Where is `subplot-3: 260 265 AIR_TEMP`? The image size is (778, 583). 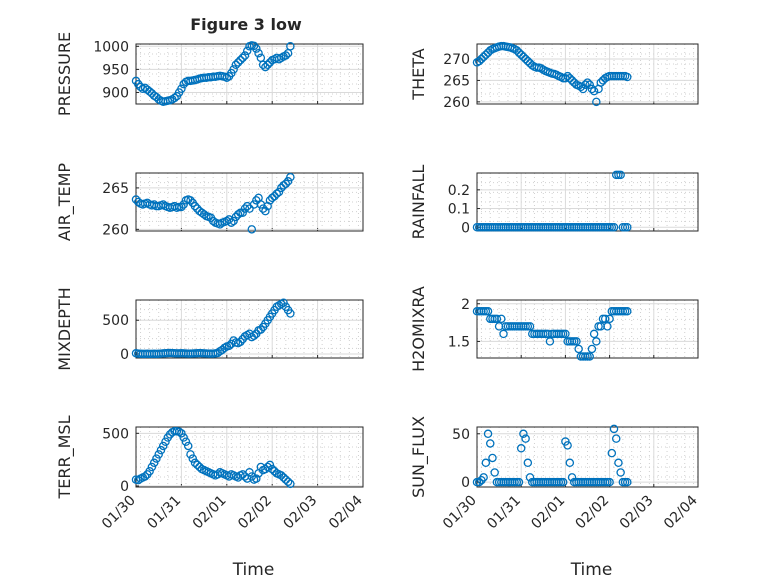
subplot-3: 260 265 AIR_TEMP is located at coordinates (209, 202).